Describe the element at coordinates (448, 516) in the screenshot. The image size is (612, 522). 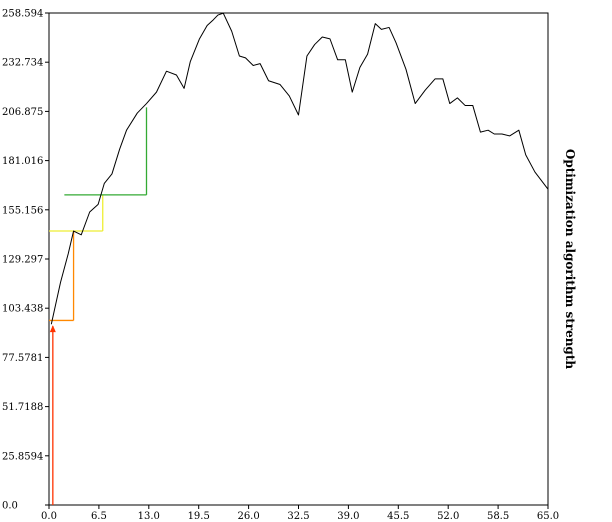
I see `x-tick-label: 52.0` at that location.